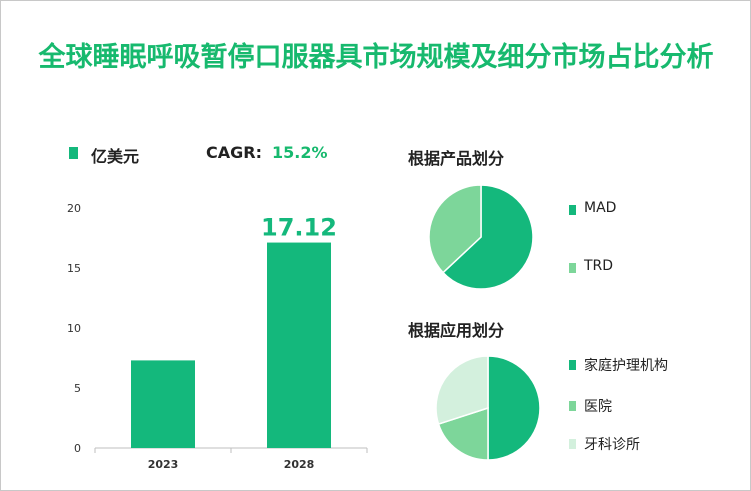 This screenshot has height=491, width=751. What do you see at coordinates (572, 406) in the screenshot?
I see `legend-swatch-hospital` at bounding box center [572, 406].